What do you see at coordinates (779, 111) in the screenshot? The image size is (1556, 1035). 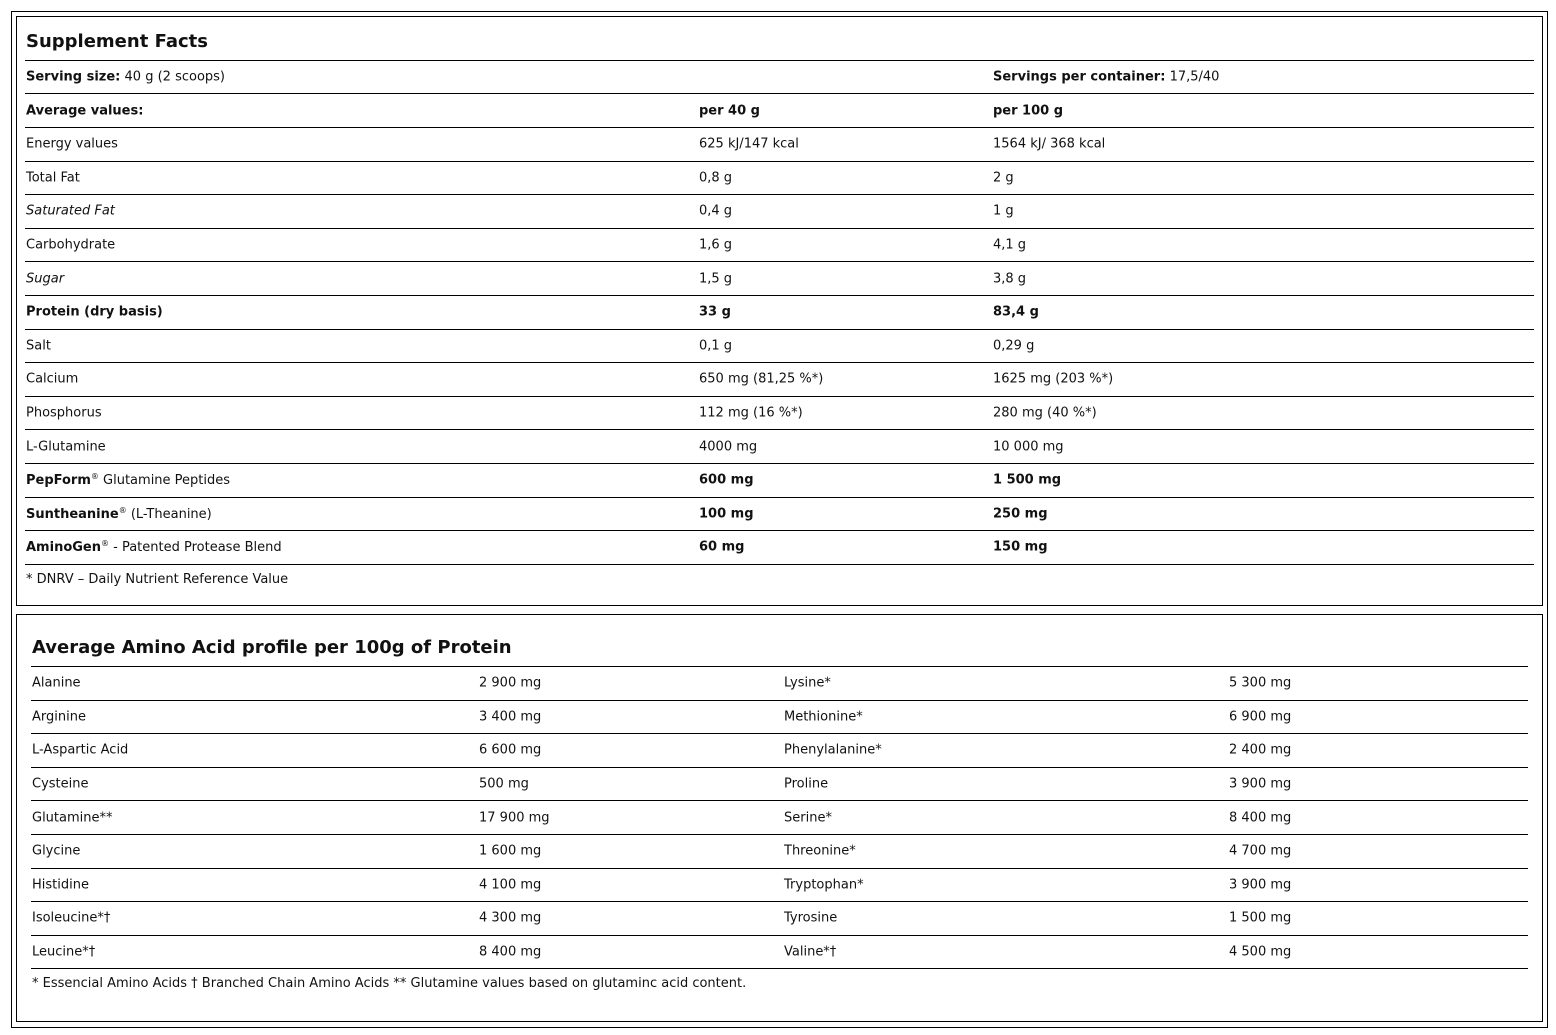 I see `header-row: Average values: per 40 g per 100 g` at bounding box center [779, 111].